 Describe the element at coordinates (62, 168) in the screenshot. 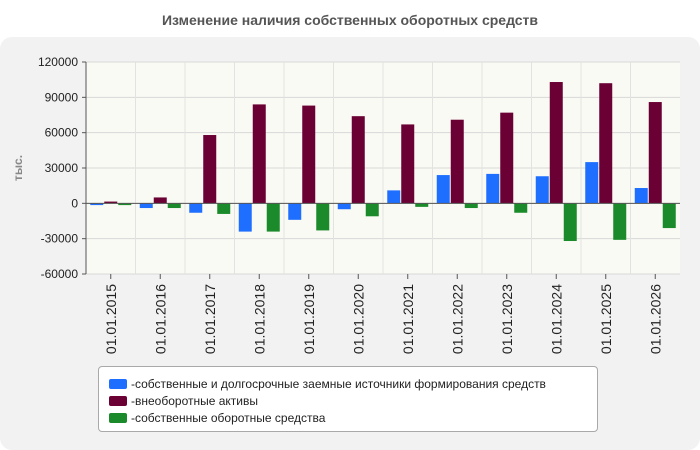

I see `y-tick-label: 30000` at that location.